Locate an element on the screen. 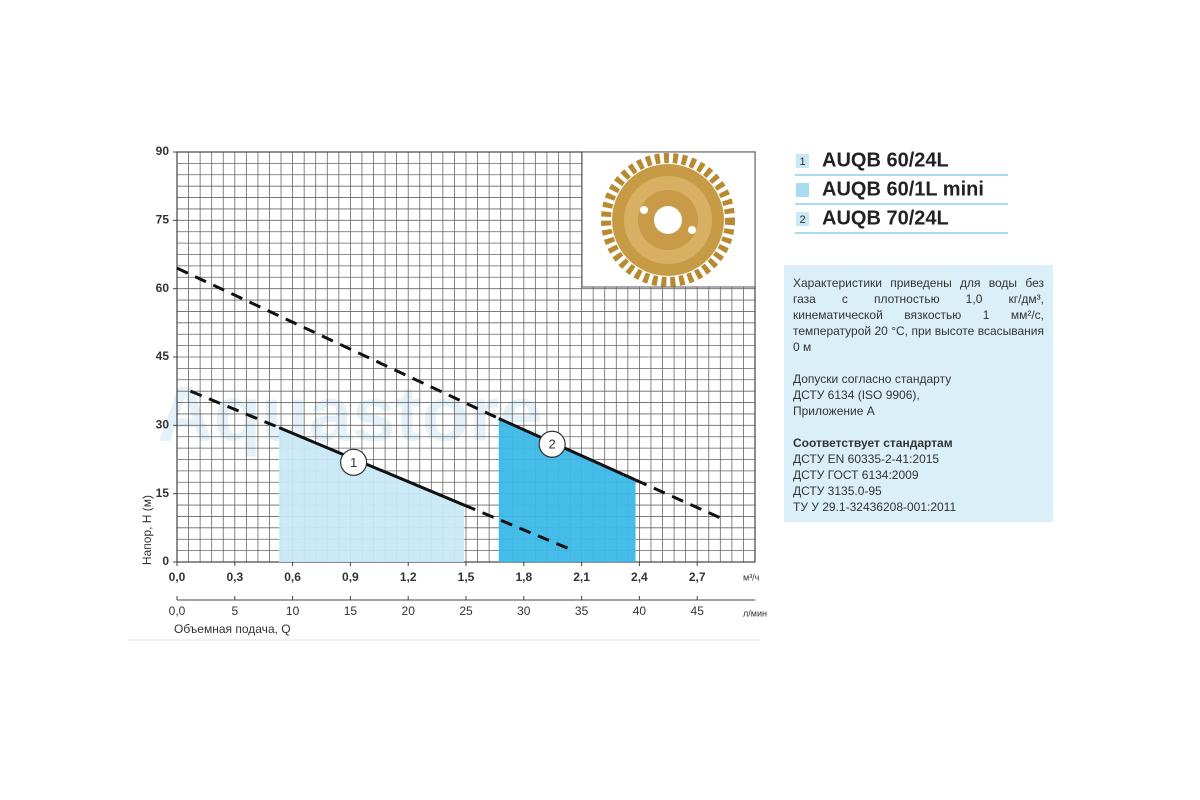  tolerance-line: Приложение А is located at coordinates (834, 411).